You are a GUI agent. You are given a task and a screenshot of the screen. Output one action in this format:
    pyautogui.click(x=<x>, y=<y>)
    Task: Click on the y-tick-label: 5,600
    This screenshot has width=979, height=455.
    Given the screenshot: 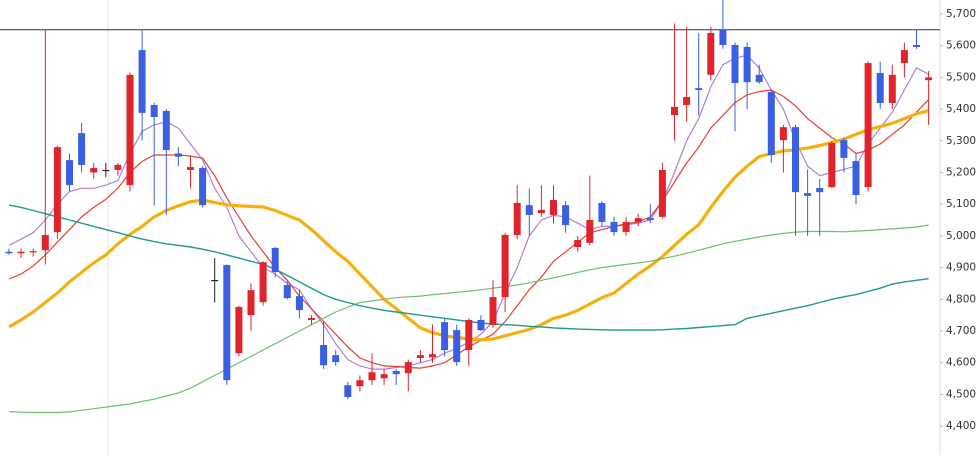 What is the action you would take?
    pyautogui.click(x=961, y=46)
    